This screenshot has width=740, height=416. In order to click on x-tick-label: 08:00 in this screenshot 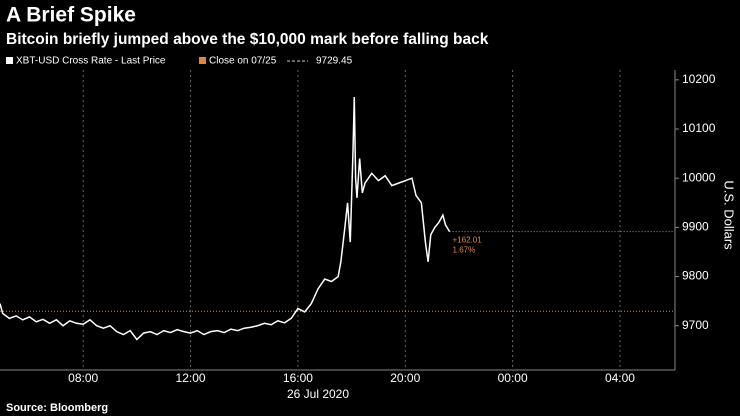, I will do `click(83, 378)`.